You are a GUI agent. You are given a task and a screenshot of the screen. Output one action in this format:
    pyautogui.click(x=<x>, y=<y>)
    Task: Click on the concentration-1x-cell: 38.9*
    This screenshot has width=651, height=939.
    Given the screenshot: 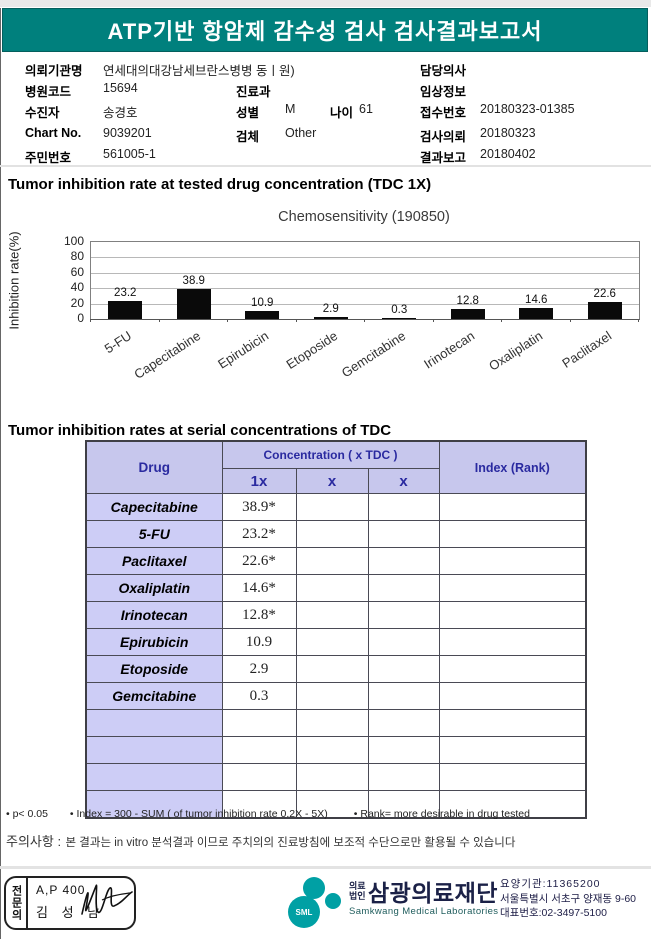 What is the action you would take?
    pyautogui.click(x=259, y=507)
    